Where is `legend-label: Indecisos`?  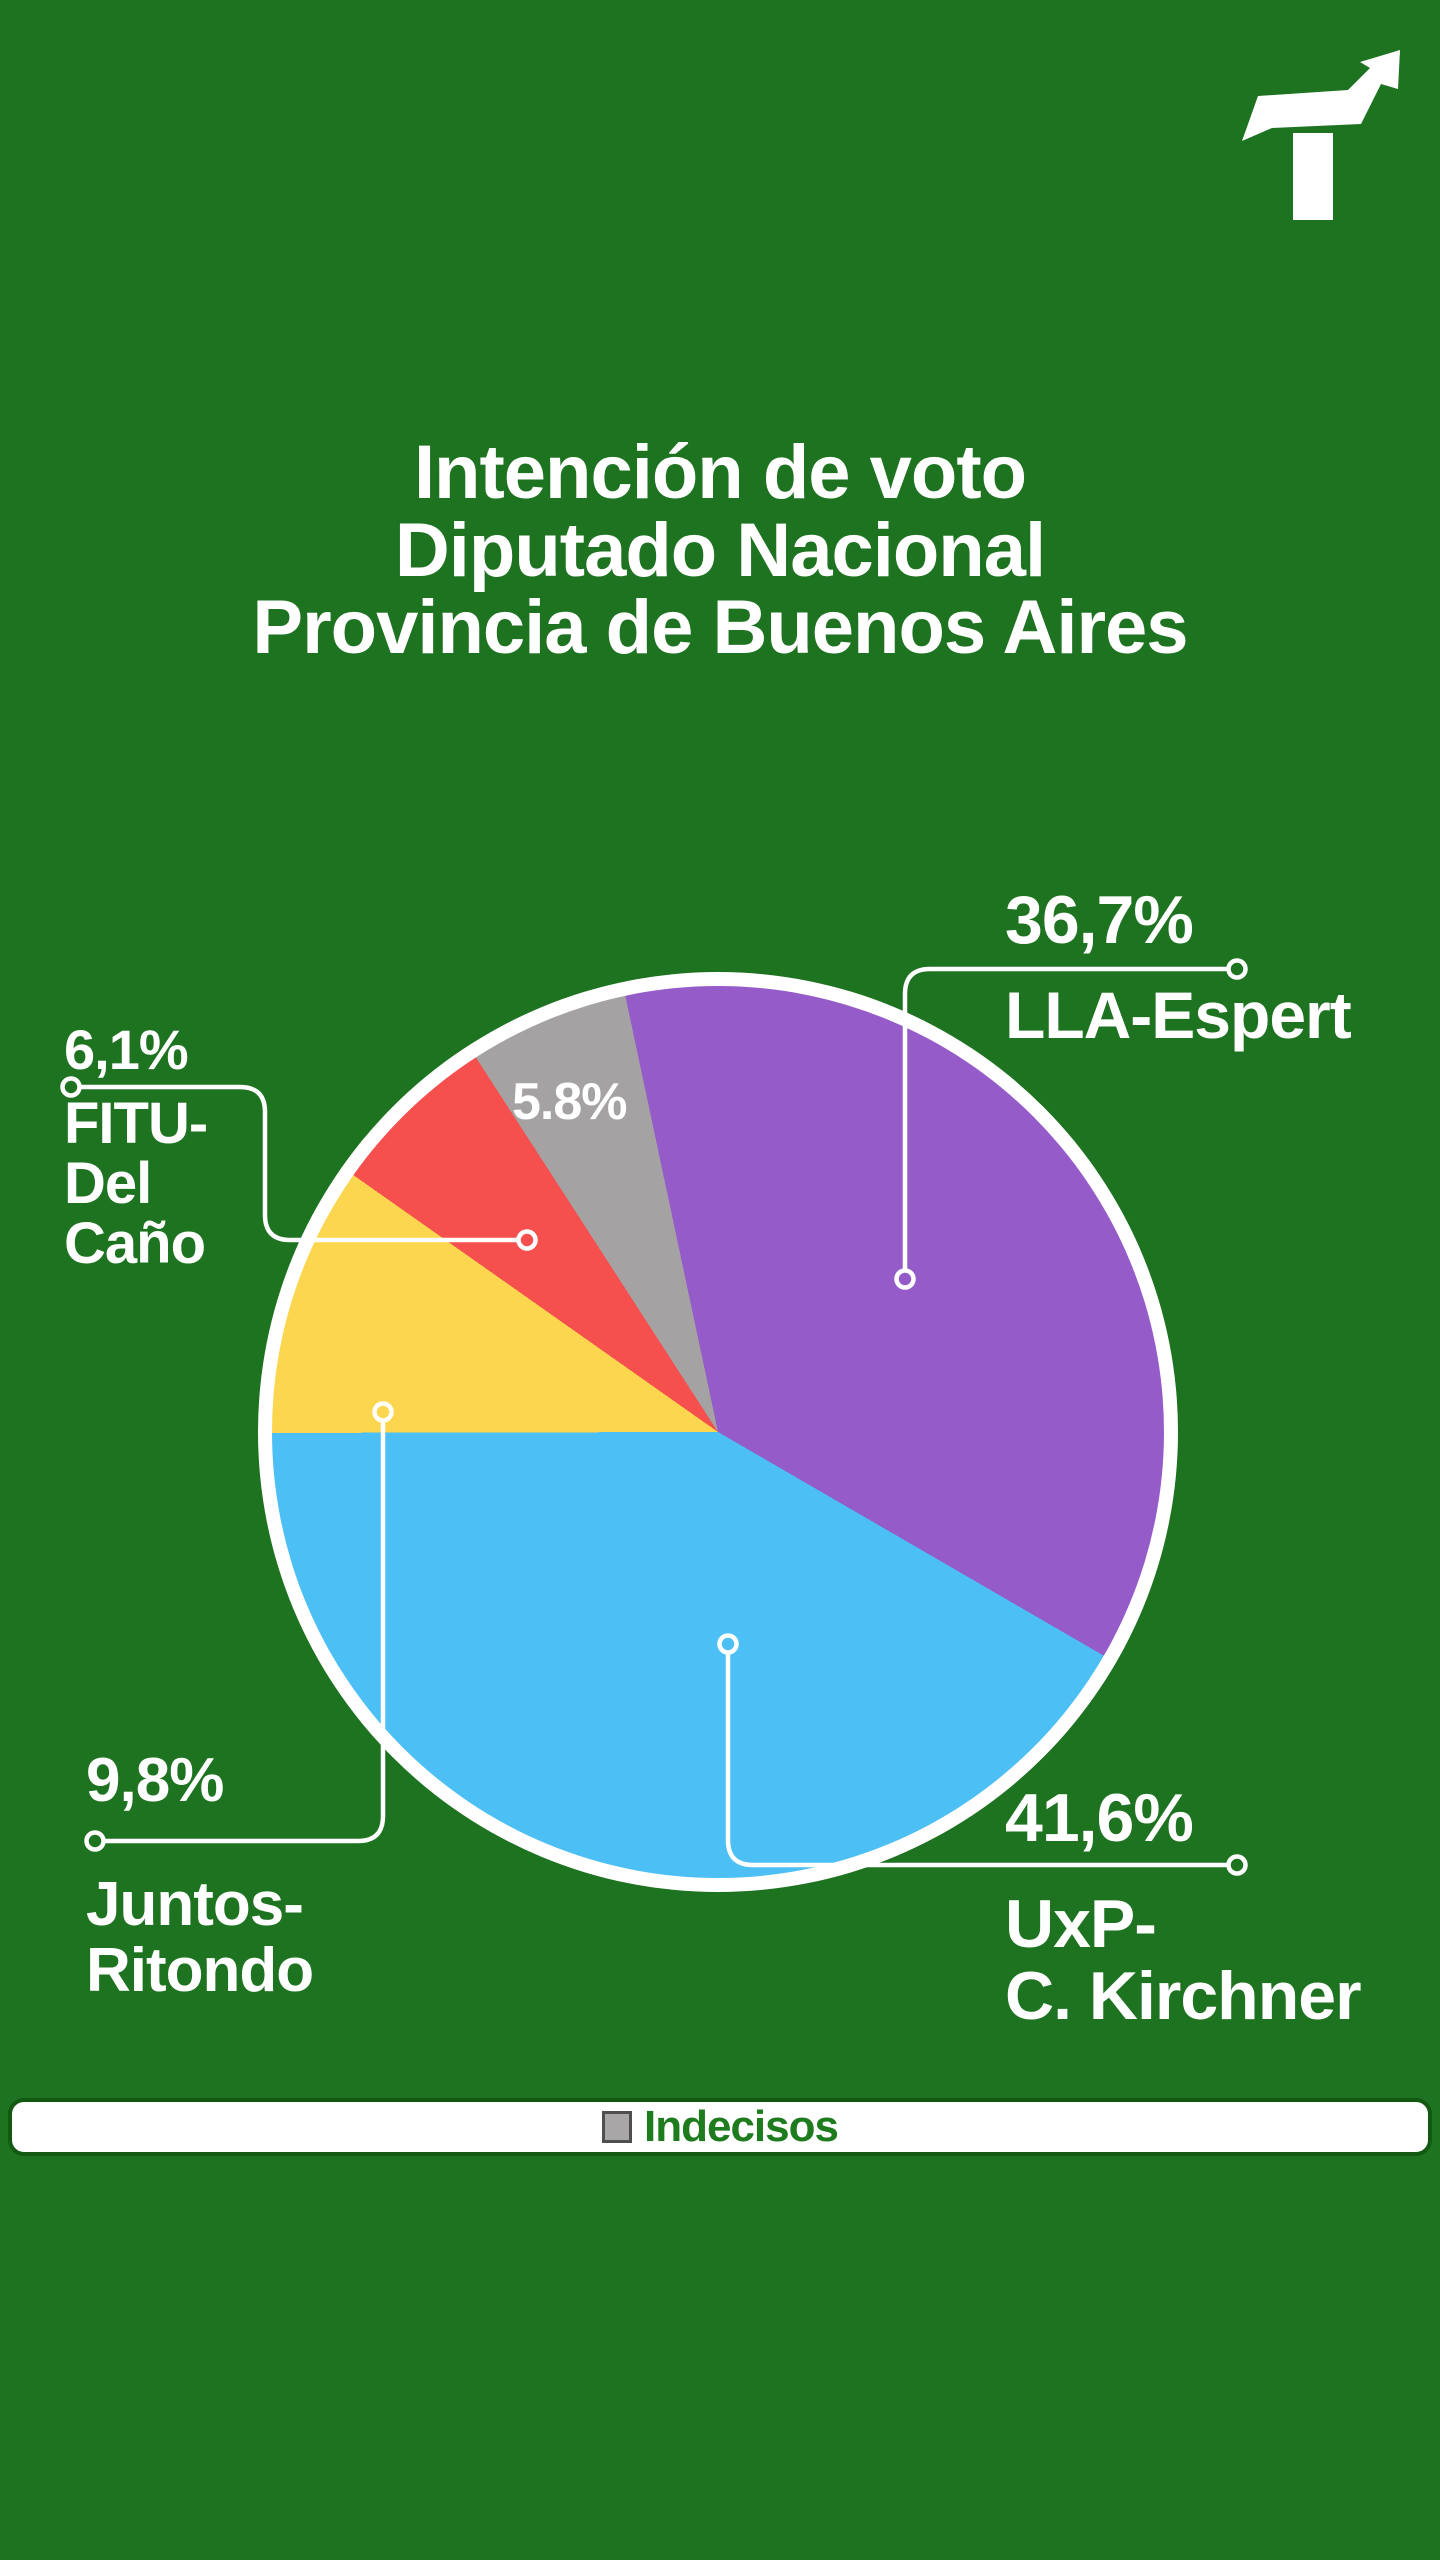
legend-label: Indecisos is located at coordinates (741, 2126).